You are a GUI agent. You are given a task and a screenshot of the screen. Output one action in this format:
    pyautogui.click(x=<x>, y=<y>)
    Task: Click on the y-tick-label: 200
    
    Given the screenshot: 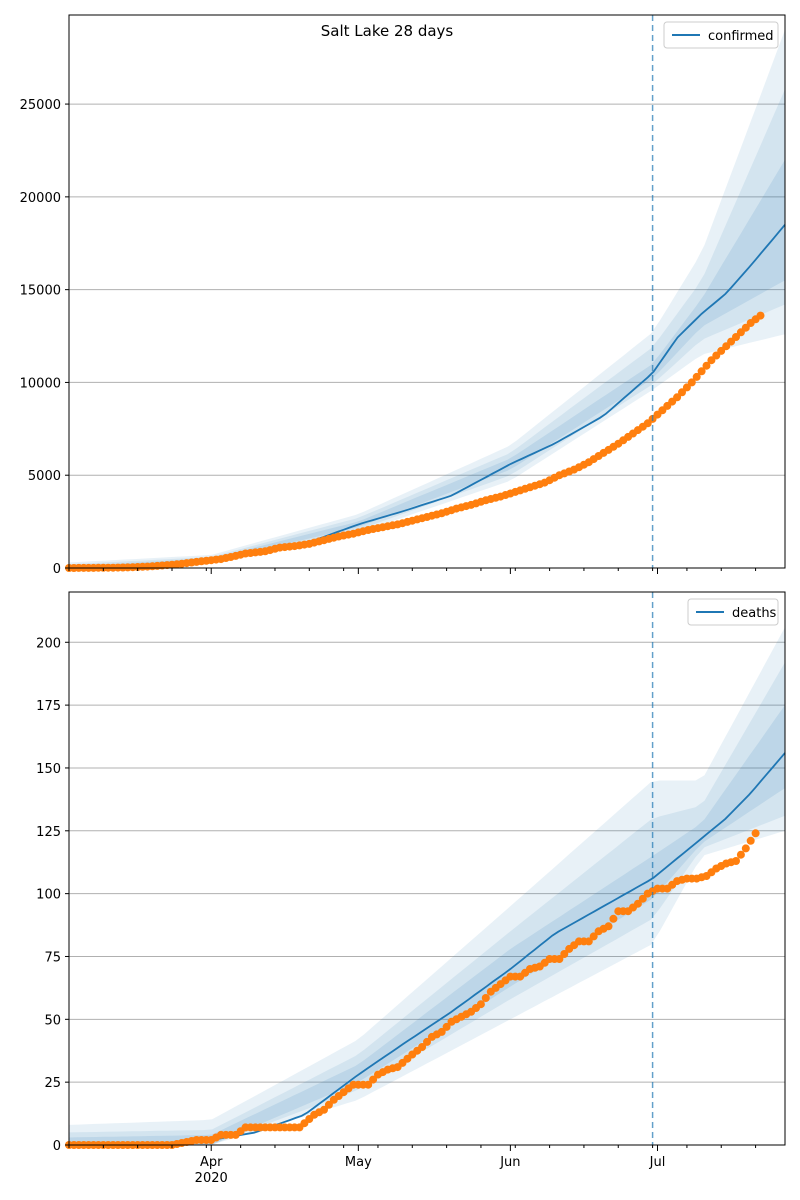 What is the action you would take?
    pyautogui.click(x=48, y=643)
    